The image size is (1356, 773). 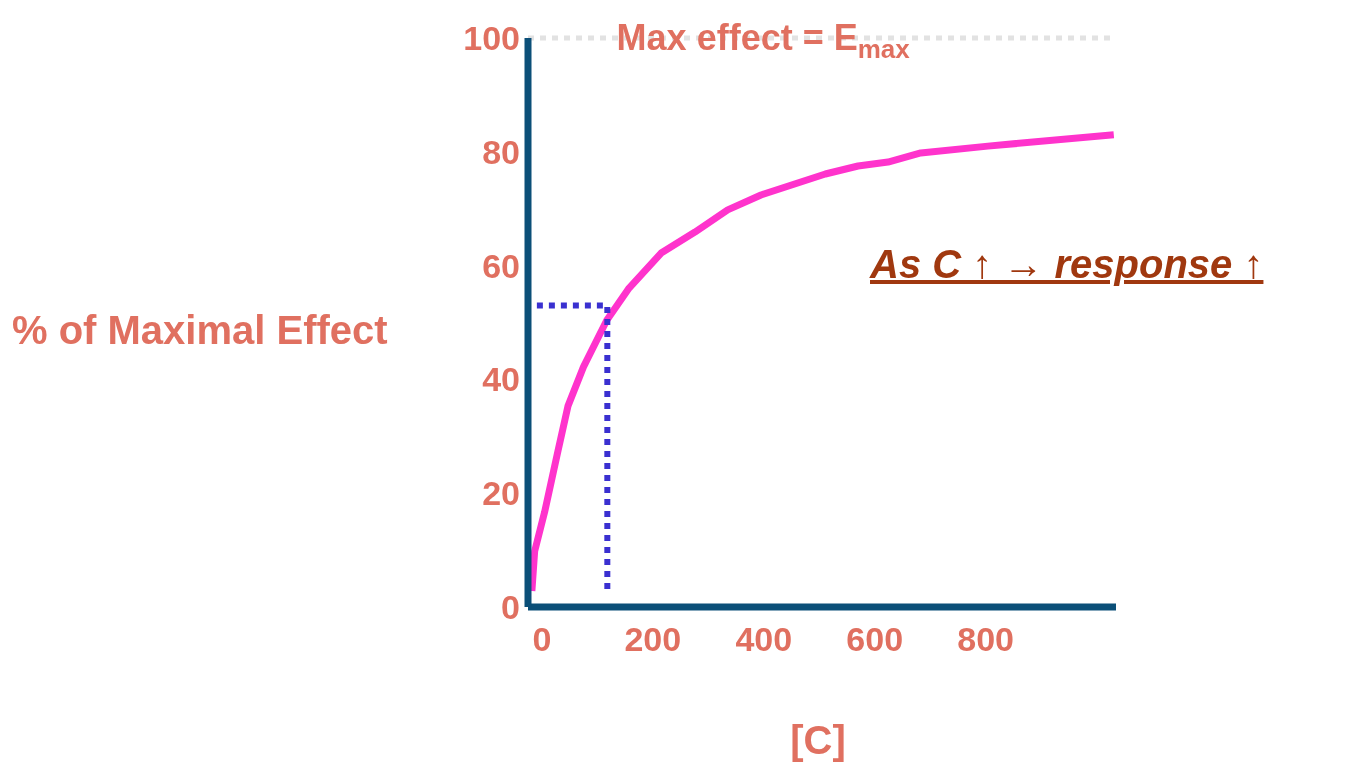 I want to click on y-axis-title: % of Maximal Effect, so click(x=200, y=330).